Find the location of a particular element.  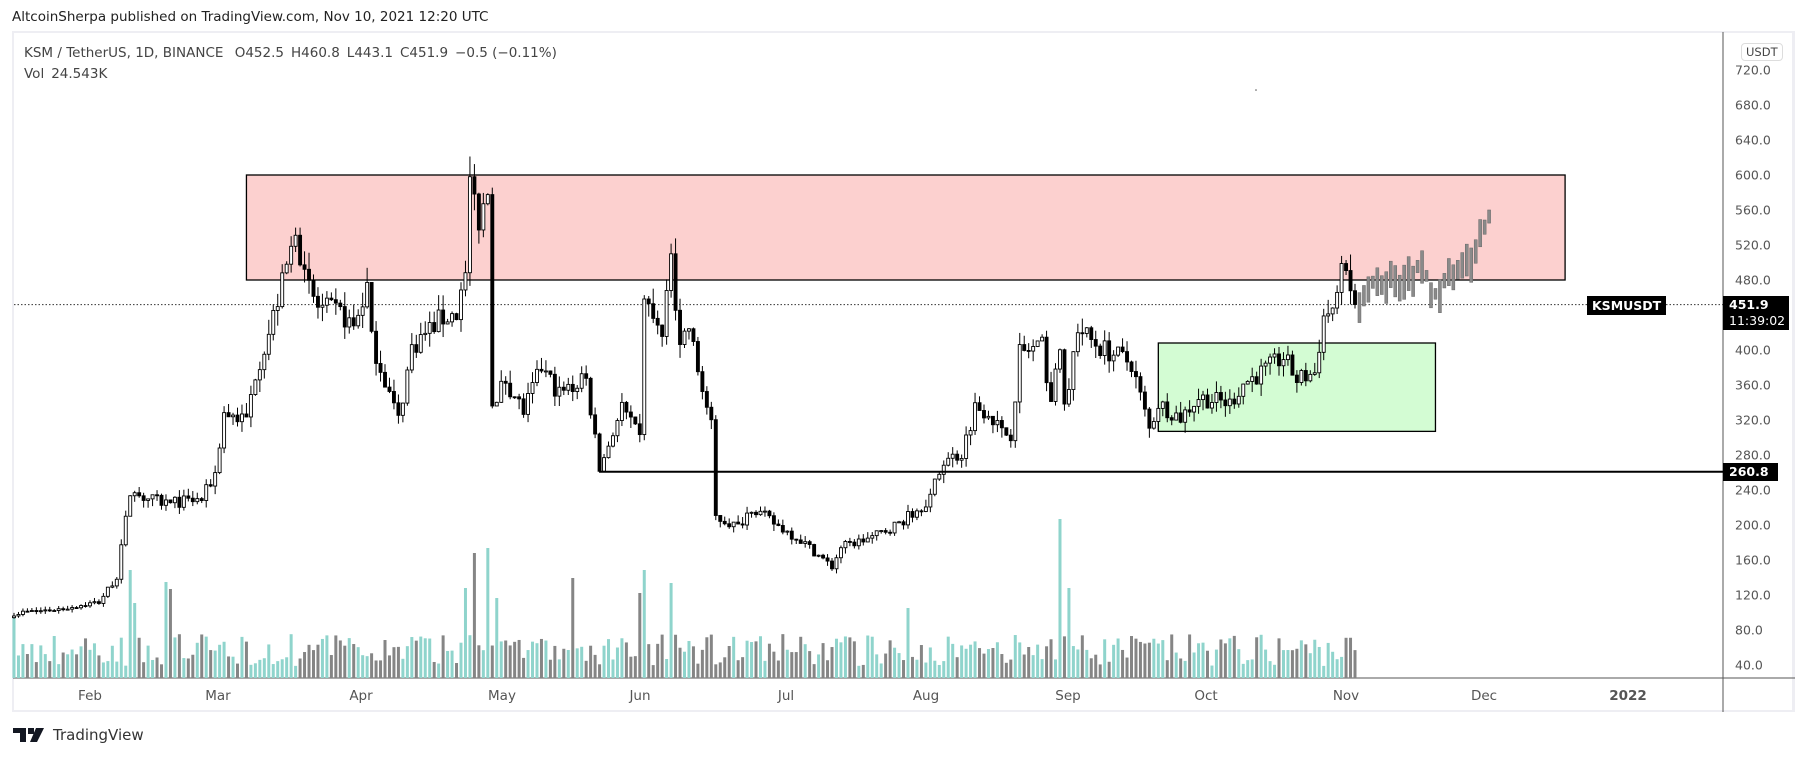

price-tick: 280.0 is located at coordinates (1753, 455).